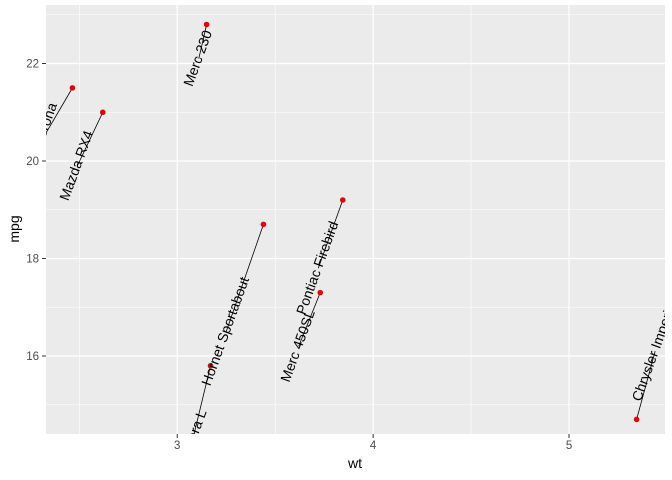 This screenshot has width=672, height=480. What do you see at coordinates (32, 357) in the screenshot?
I see `y-tick-label: 16` at bounding box center [32, 357].